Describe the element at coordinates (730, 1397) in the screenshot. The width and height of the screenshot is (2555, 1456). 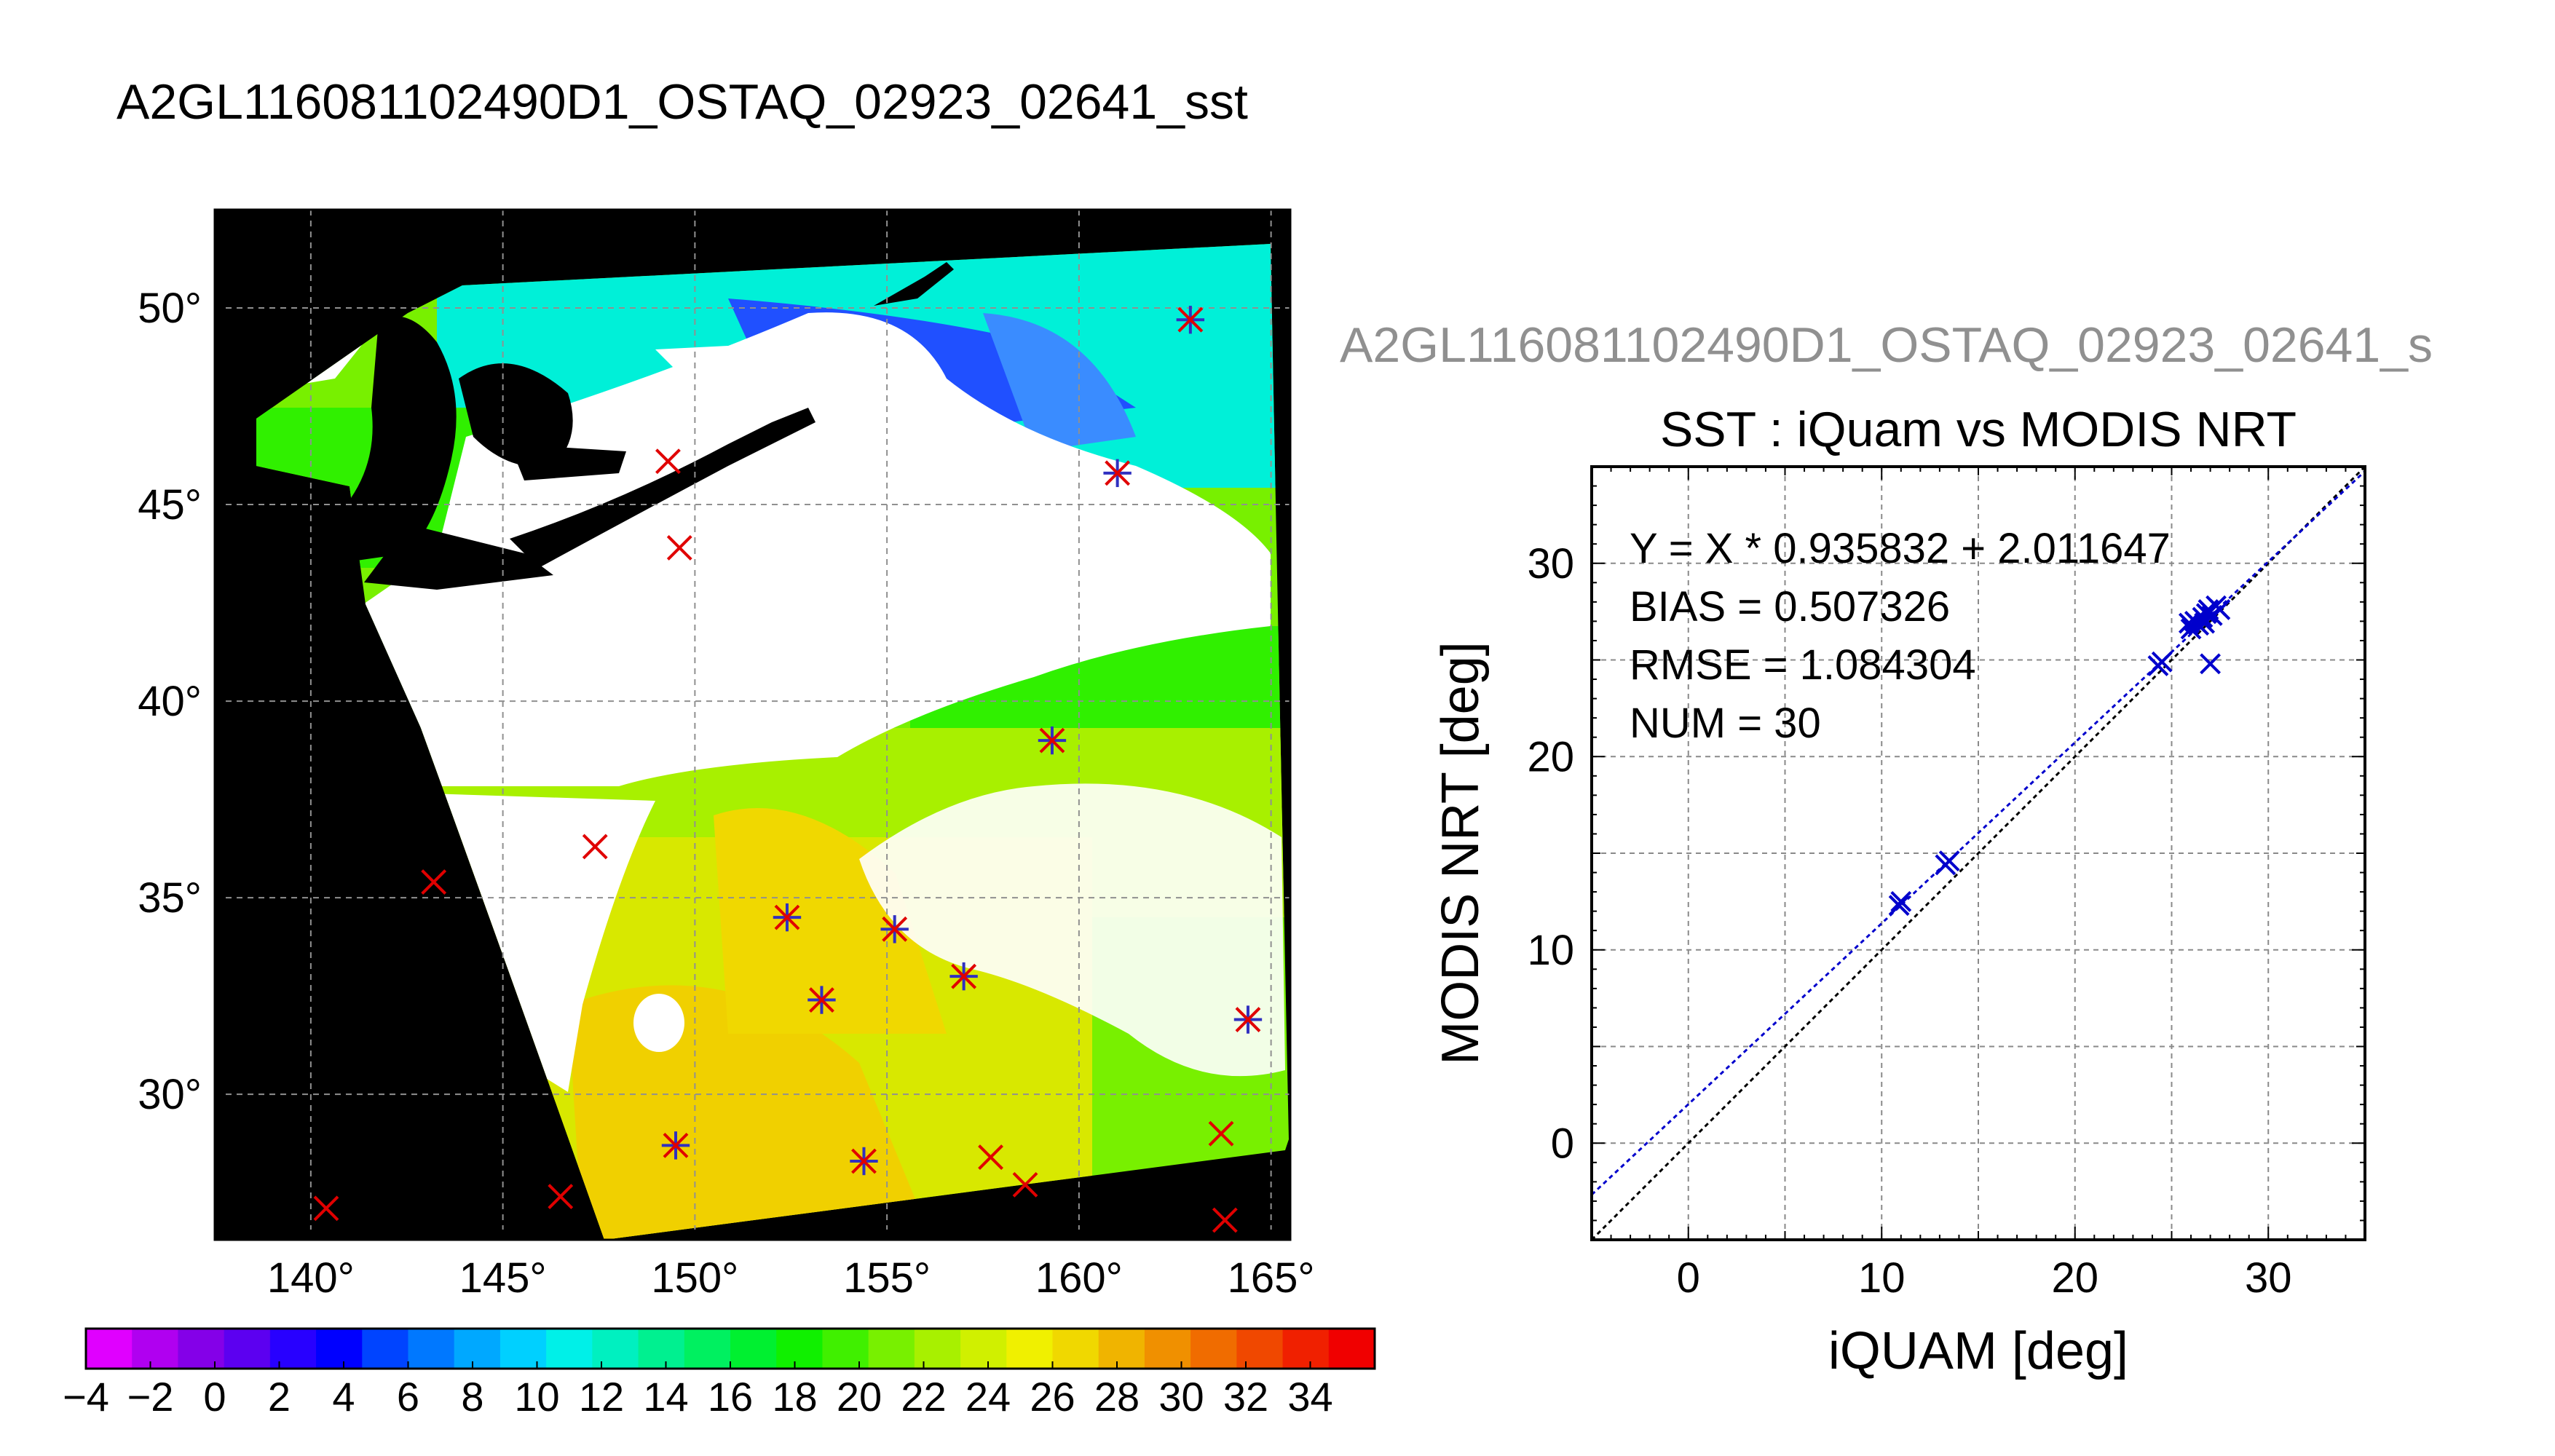
I see `colorbar-label: 16` at that location.